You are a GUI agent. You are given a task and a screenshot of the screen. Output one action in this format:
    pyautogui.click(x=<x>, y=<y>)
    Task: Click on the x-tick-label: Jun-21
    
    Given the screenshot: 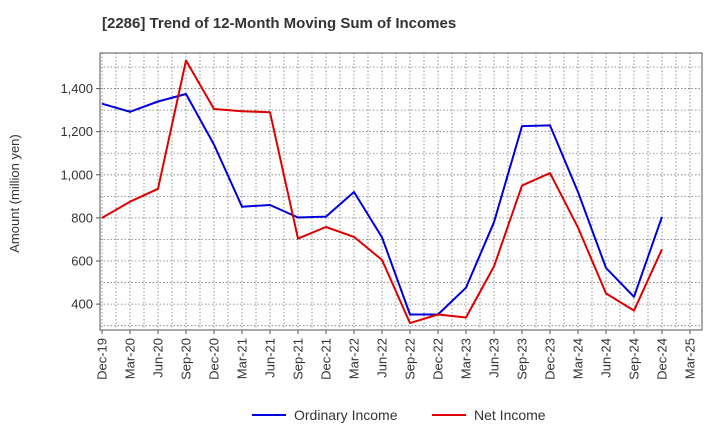 What is the action you would take?
    pyautogui.click(x=270, y=358)
    